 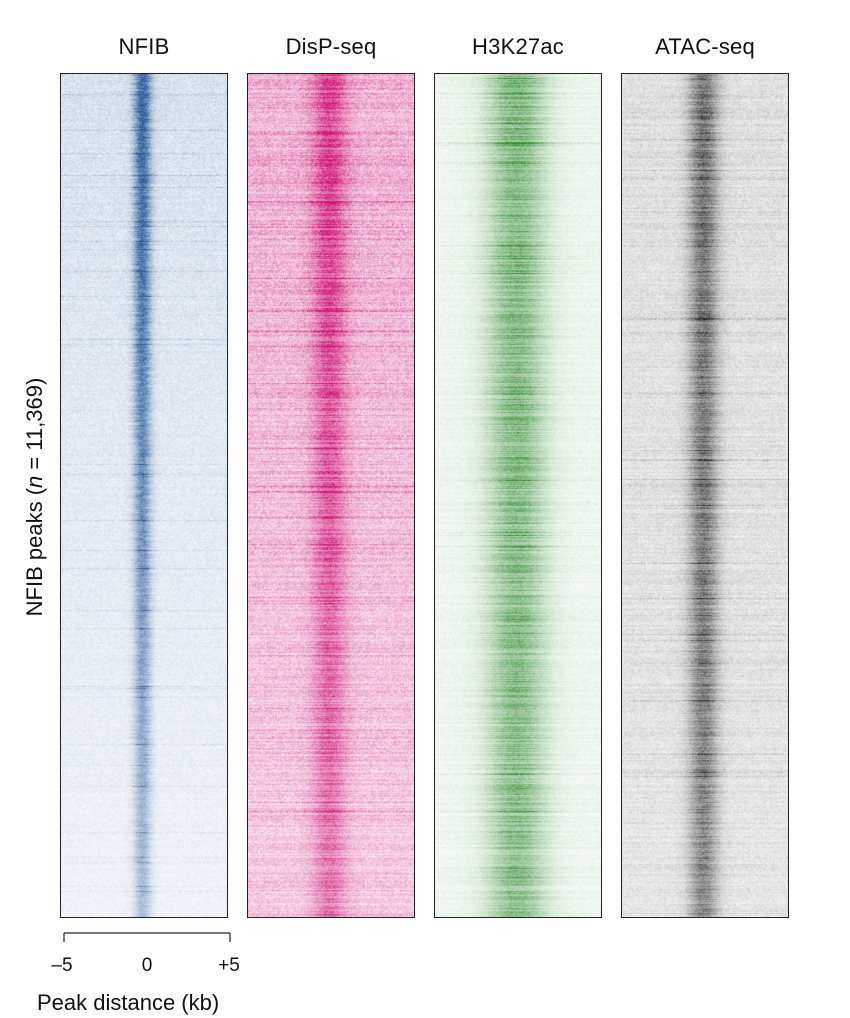 What do you see at coordinates (229, 965) in the screenshot?
I see `x-tick-label-plus5: +5` at bounding box center [229, 965].